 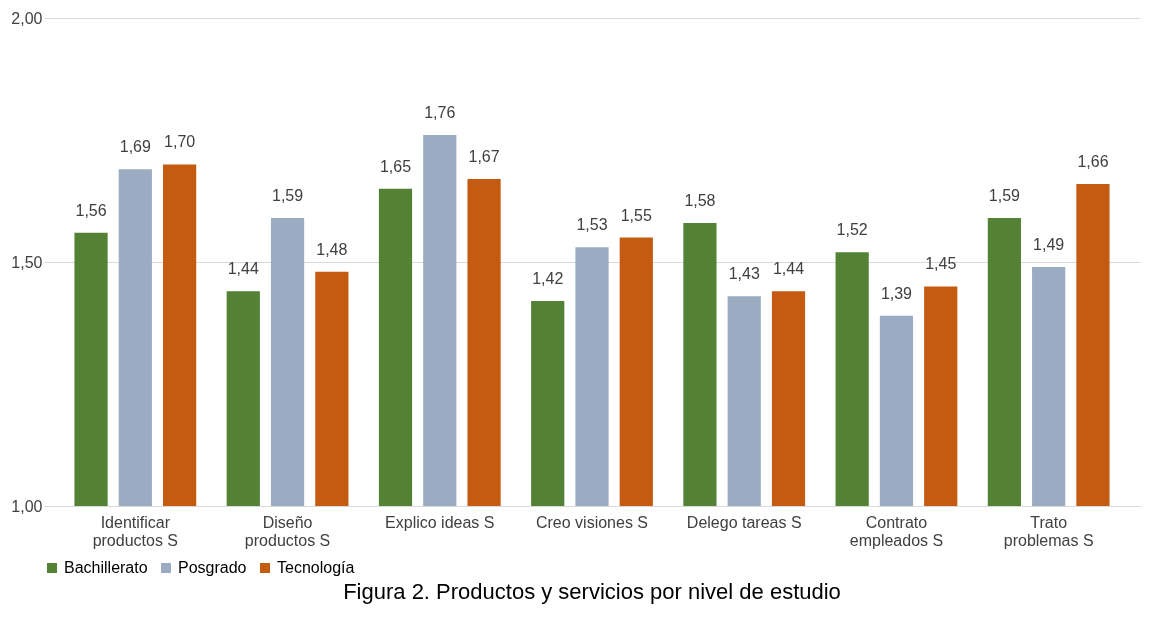 What do you see at coordinates (27, 18) in the screenshot?
I see `y-tick-label: 2,00` at bounding box center [27, 18].